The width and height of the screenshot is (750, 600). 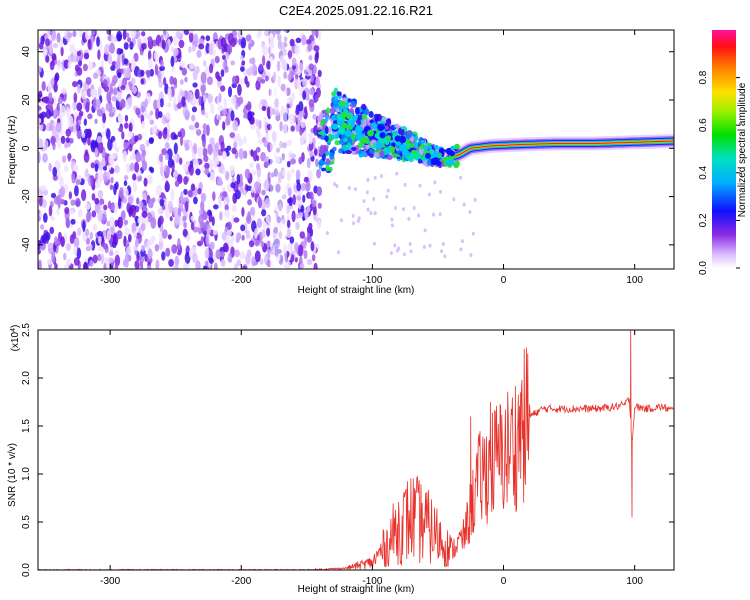 I want to click on colorbar-tick-label: 0.4, so click(x=703, y=172).